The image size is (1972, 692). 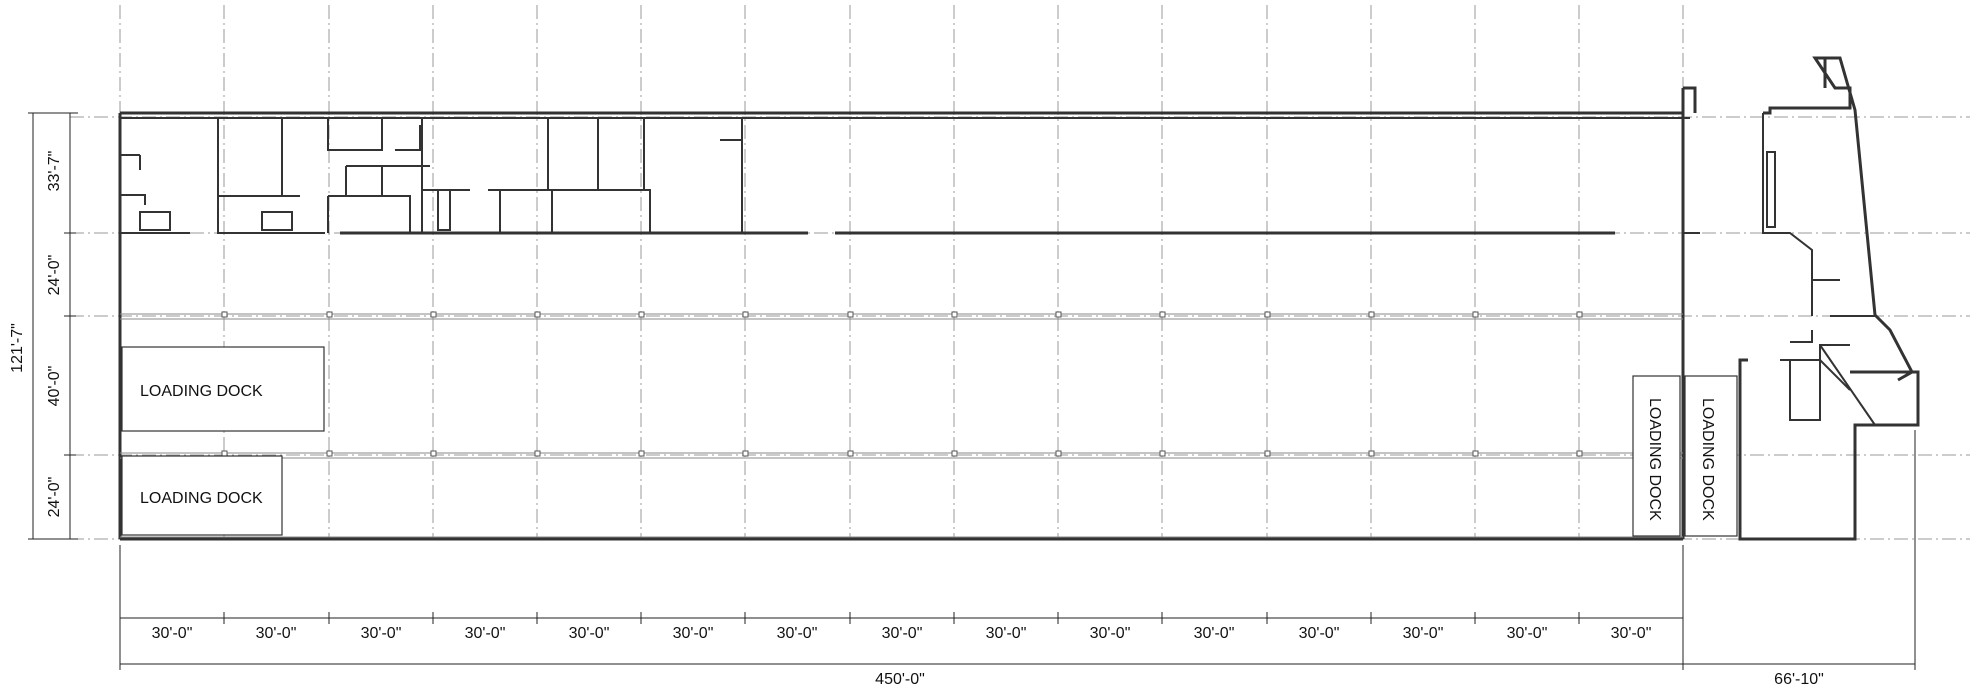 What do you see at coordinates (1110, 633) in the screenshot?
I see `bay-dimension-10: 30'-0"` at bounding box center [1110, 633].